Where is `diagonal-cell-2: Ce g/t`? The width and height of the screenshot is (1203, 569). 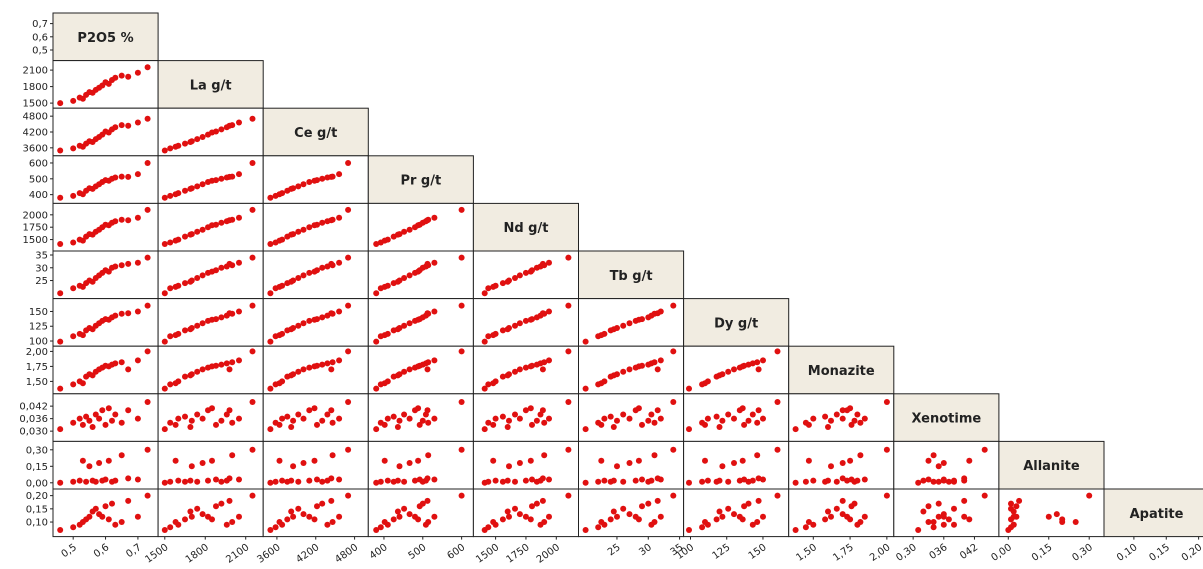 diagonal-cell-2: Ce g/t is located at coordinates (315, 132).